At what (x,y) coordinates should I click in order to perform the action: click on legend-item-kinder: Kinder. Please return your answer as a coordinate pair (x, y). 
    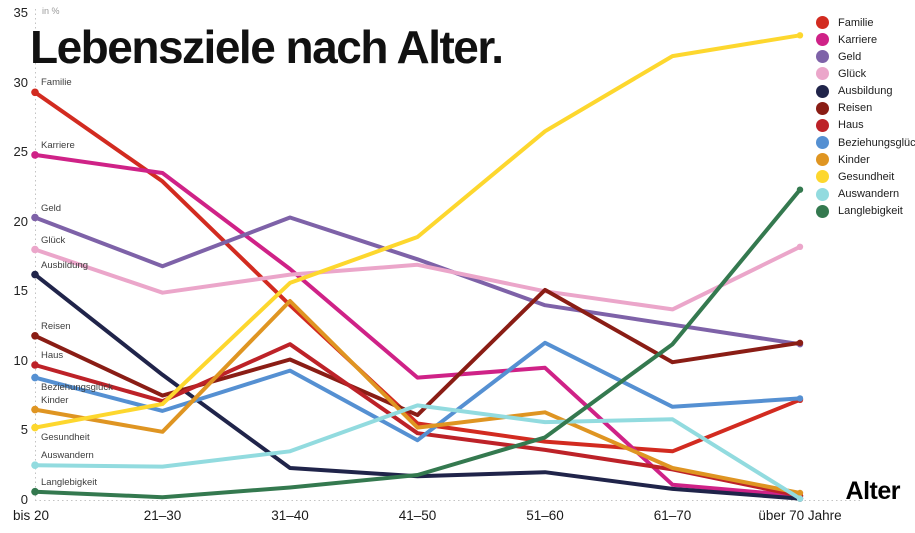
    Looking at the image, I should click on (843, 159).